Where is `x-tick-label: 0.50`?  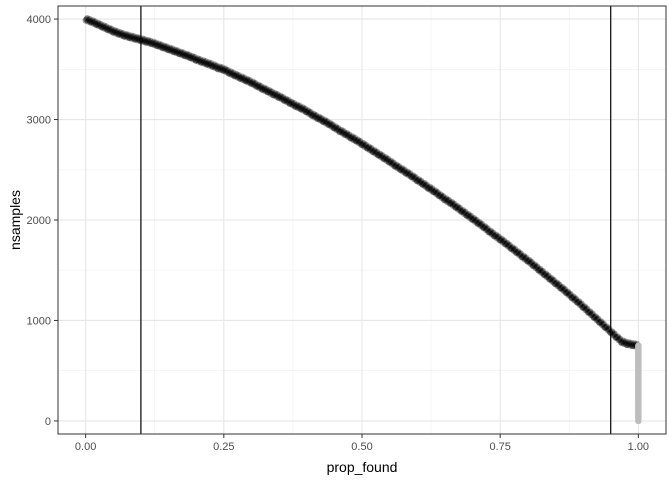 x-tick-label: 0.50 is located at coordinates (361, 447).